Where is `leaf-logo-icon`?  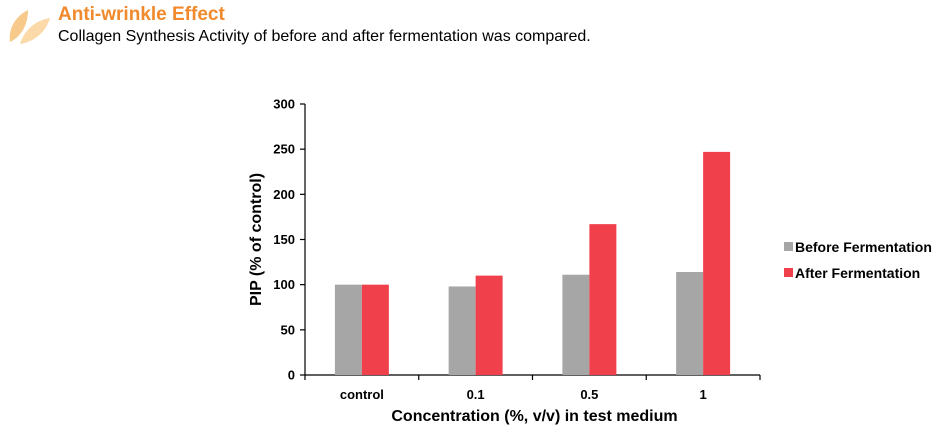
leaf-logo-icon is located at coordinates (29, 27).